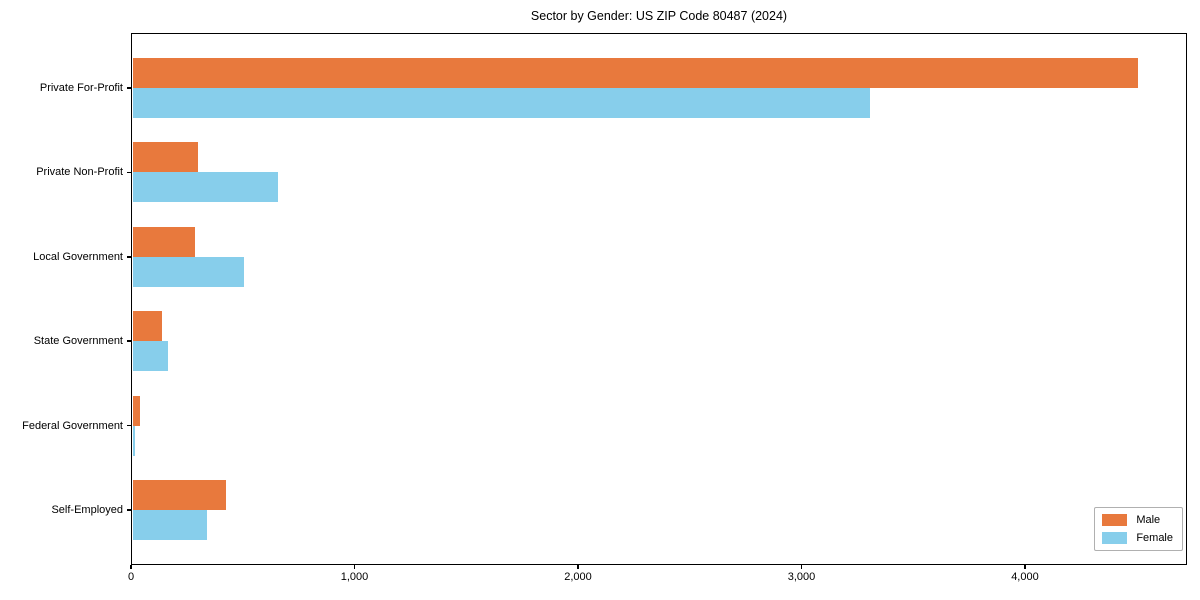 This screenshot has height=600, width=1200. What do you see at coordinates (1025, 577) in the screenshot?
I see `x-tick-label: 4,000` at bounding box center [1025, 577].